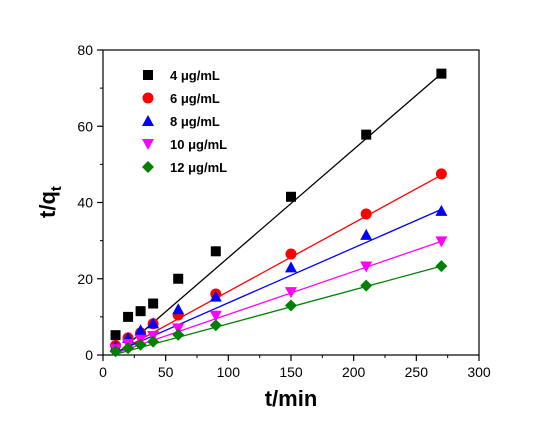  I want to click on x-tick-label: 300, so click(479, 372).